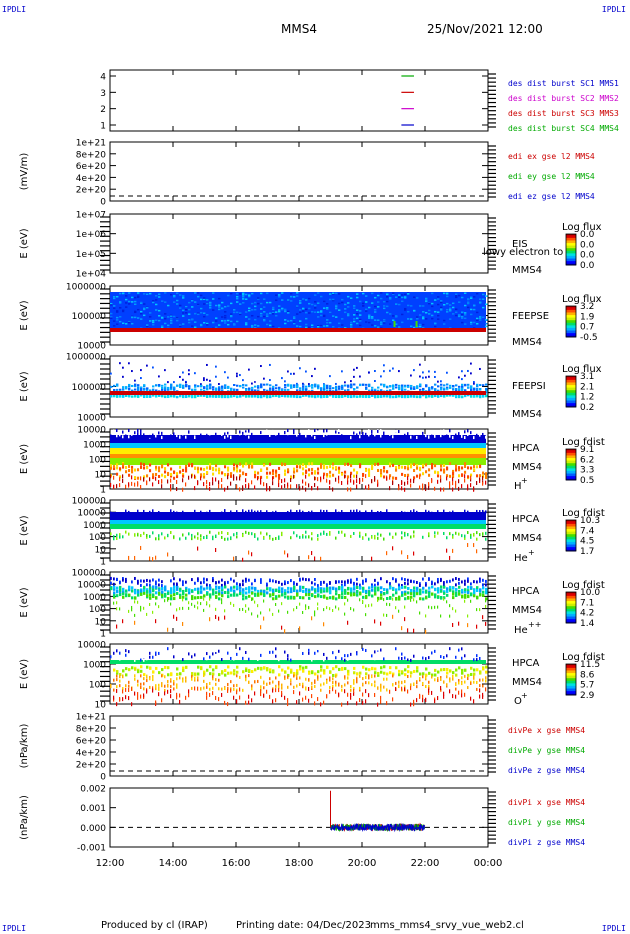 This screenshot has height=934, width=630. Describe the element at coordinates (298, 522) in the screenshot. I see `hpca-he1-band` at that location.